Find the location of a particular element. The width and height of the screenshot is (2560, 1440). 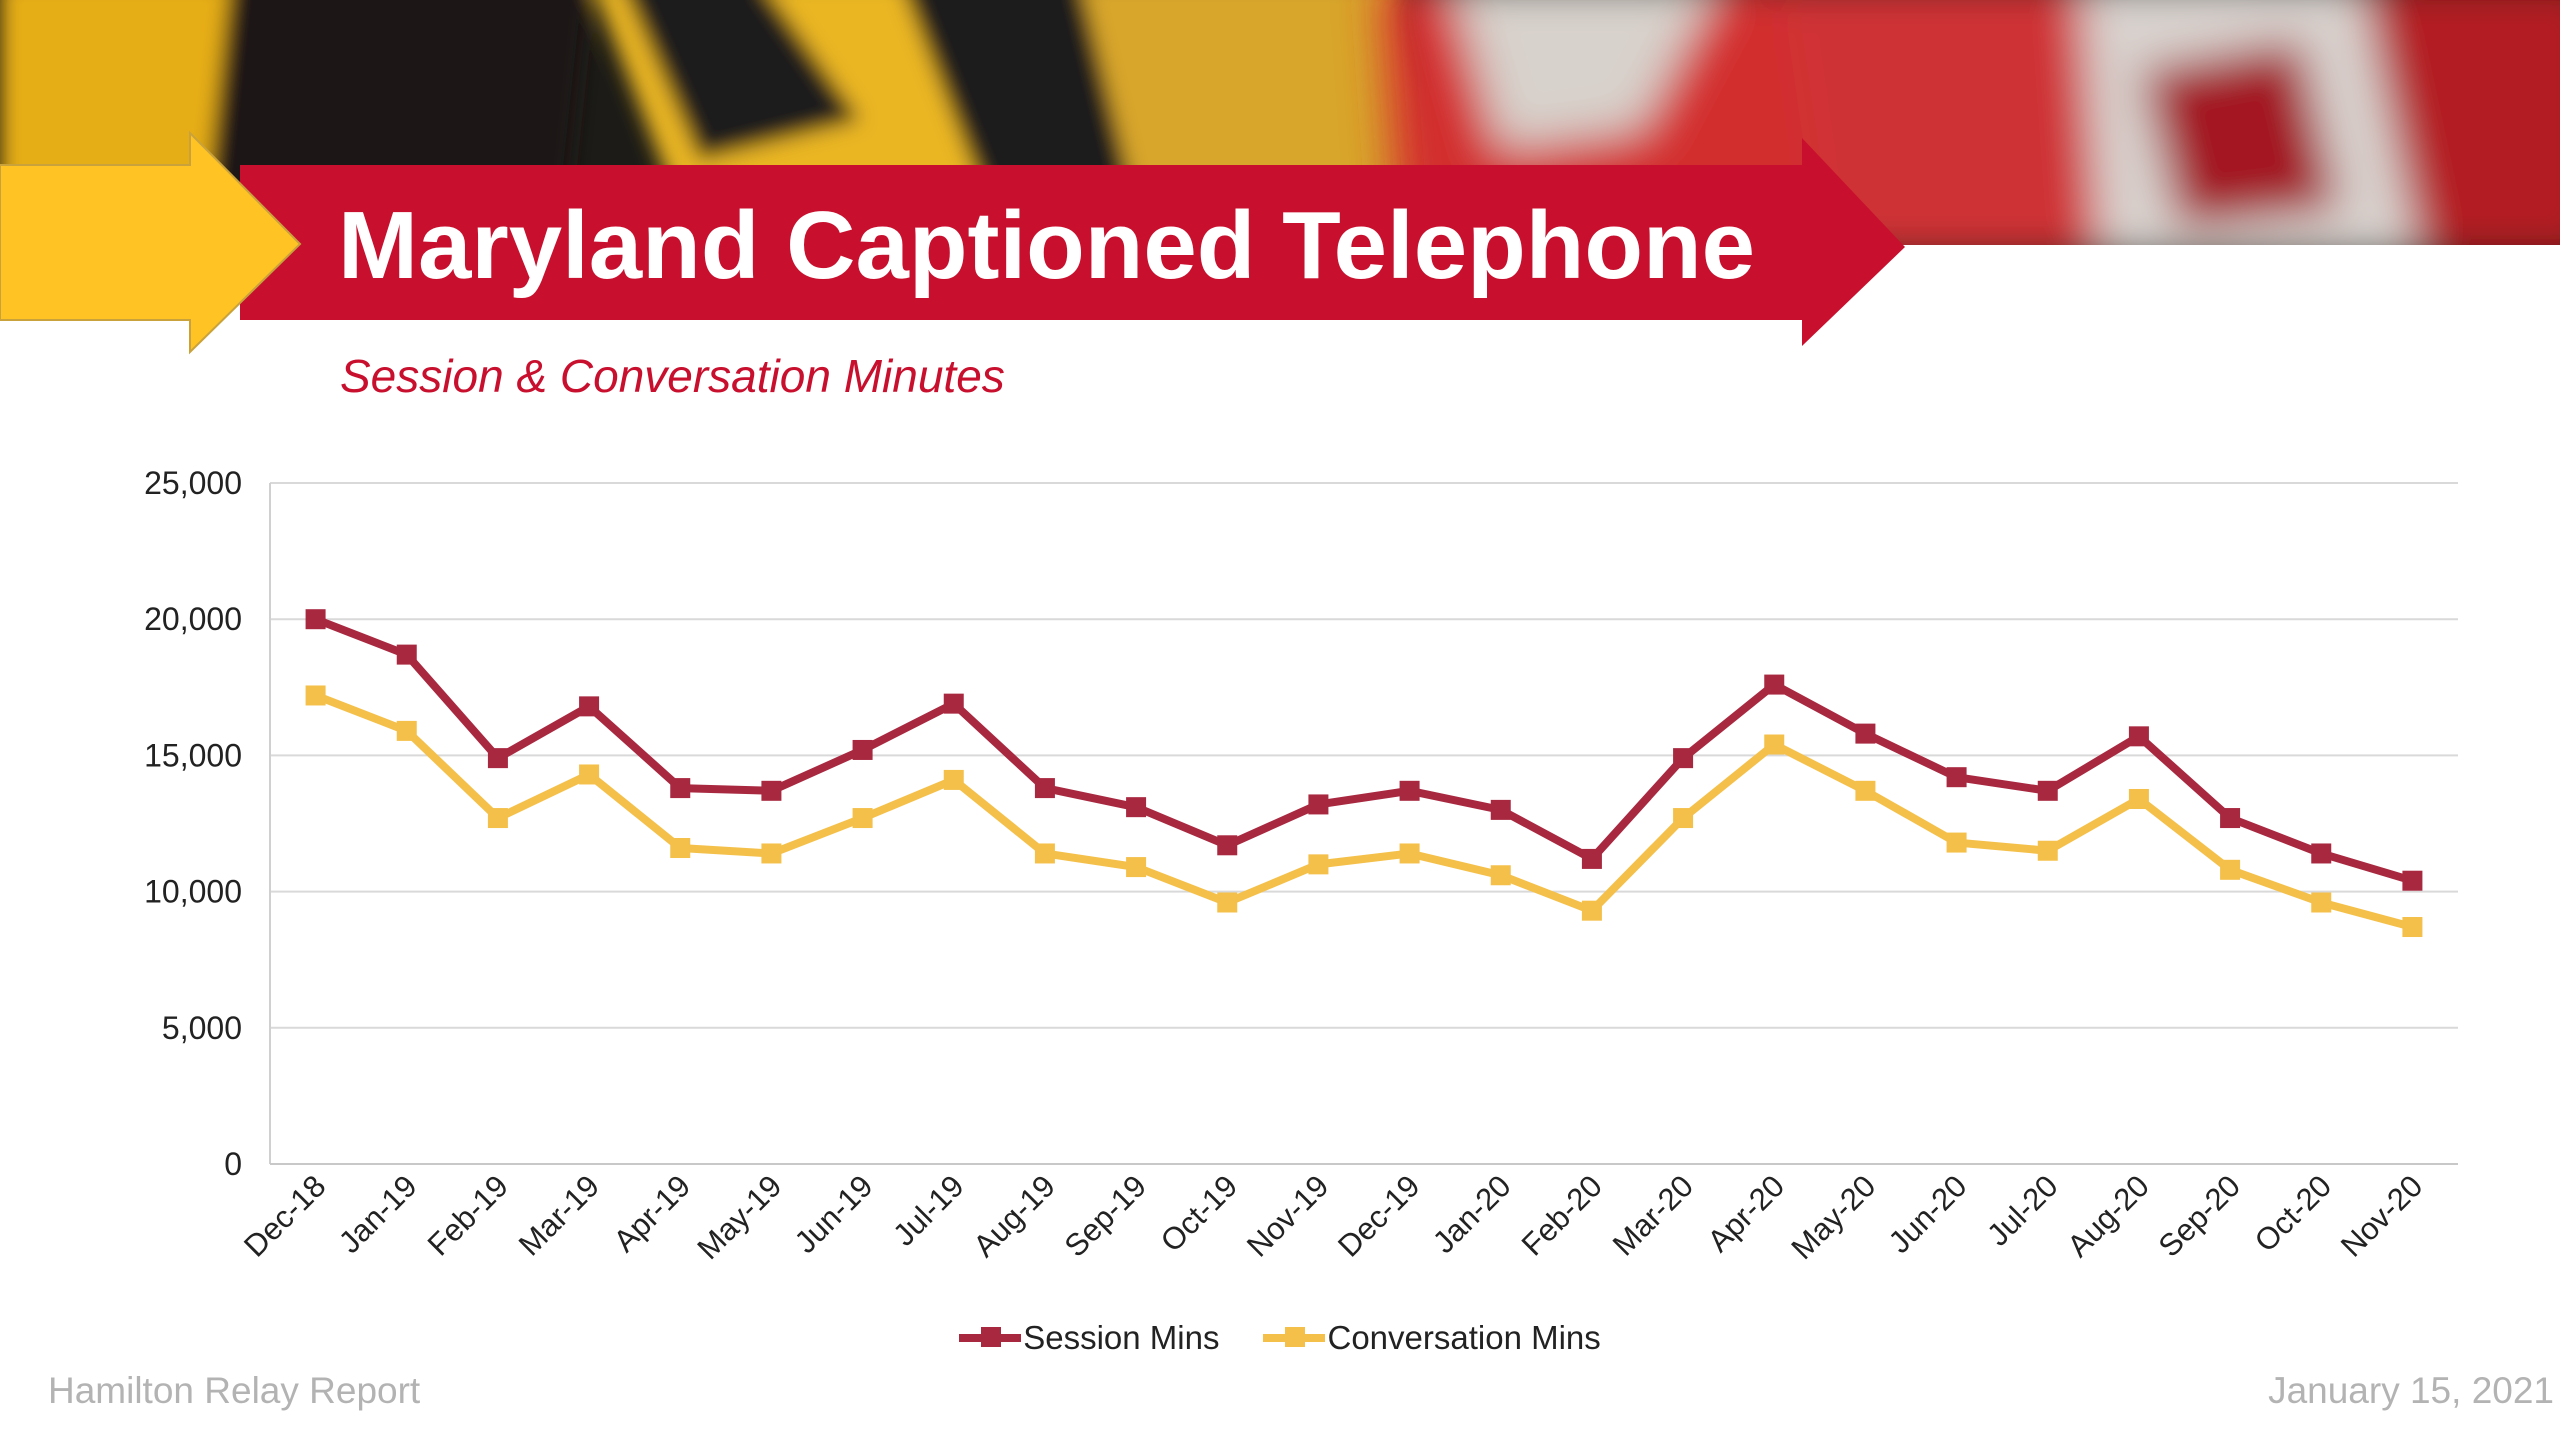

x-tick-label: Feb-20 is located at coordinates (1562, 1215).